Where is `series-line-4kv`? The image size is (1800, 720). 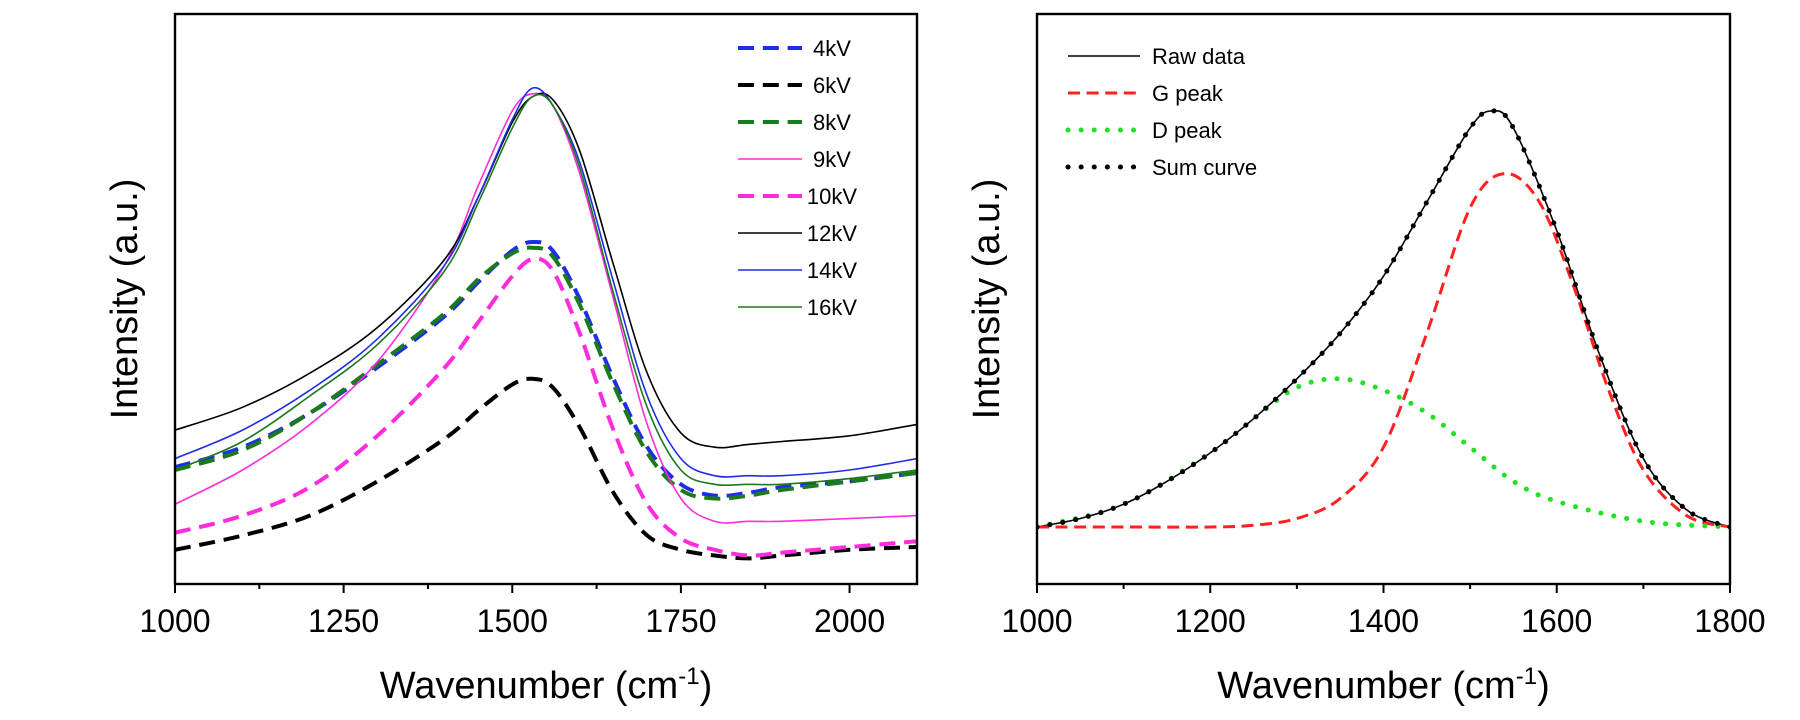
series-line-4kv is located at coordinates (546, 368).